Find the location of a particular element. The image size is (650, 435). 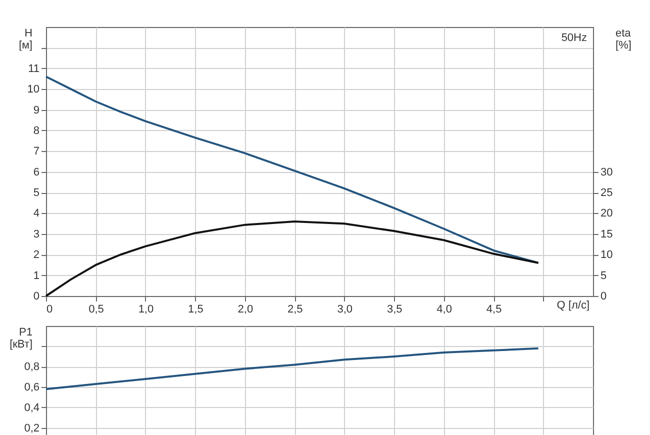

y-axis-title: H [м] is located at coordinates (25, 40).